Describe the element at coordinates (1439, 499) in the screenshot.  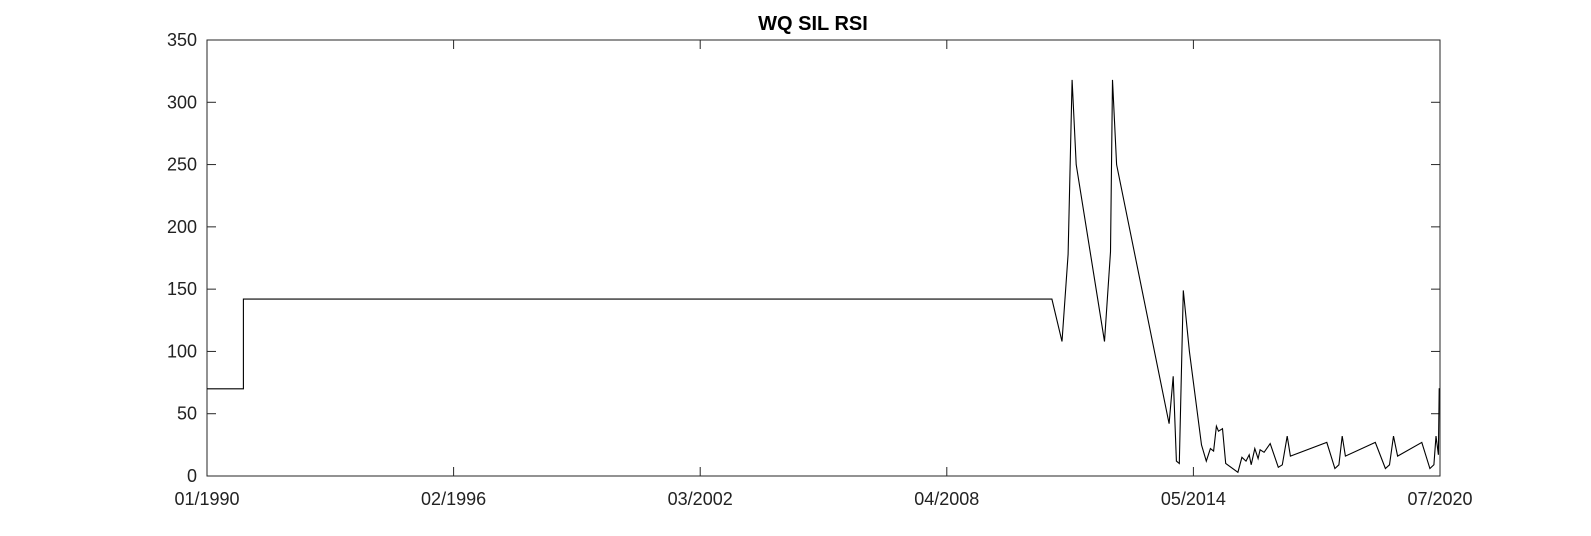
I see `x-tick-label: 07/2020` at that location.